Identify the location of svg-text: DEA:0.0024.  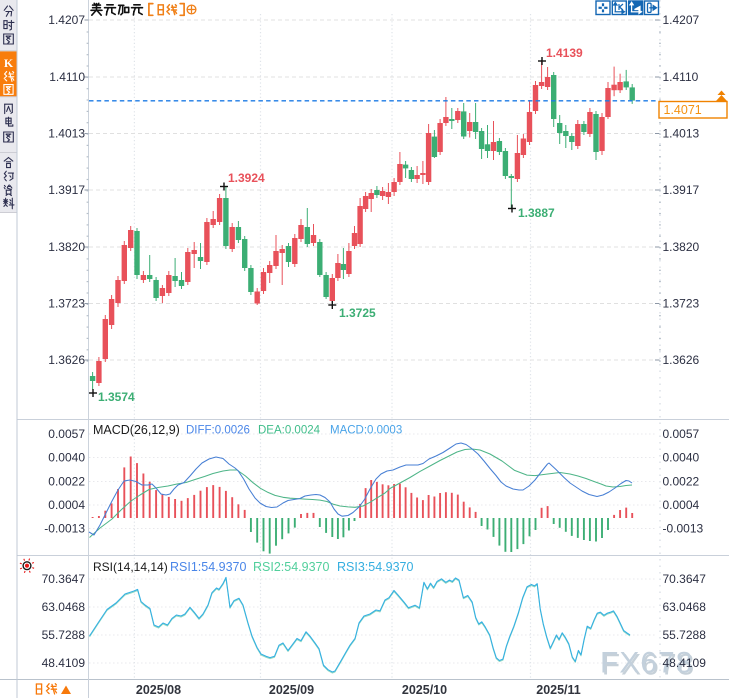
(289, 431).